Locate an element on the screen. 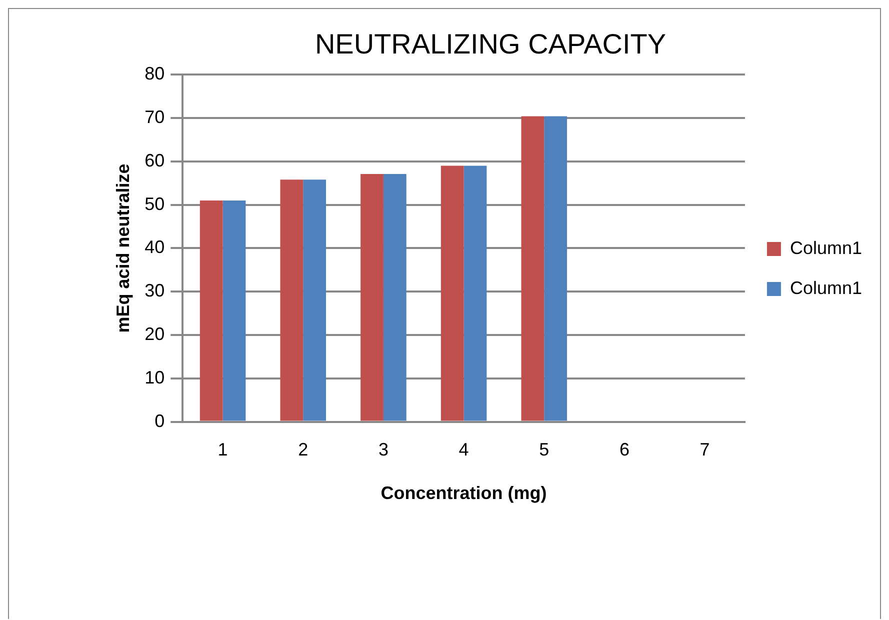 The height and width of the screenshot is (620, 889). y-tick-label: 30 is located at coordinates (154, 290).